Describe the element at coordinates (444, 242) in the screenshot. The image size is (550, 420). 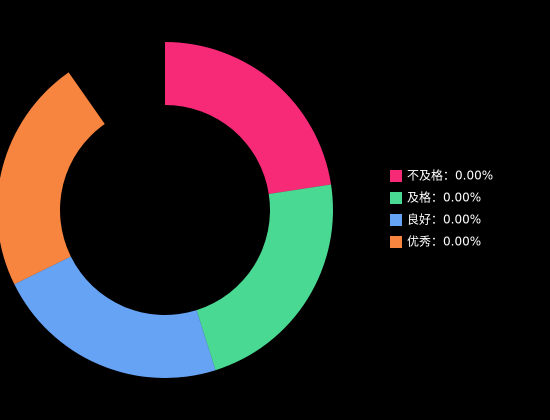
I see `legend-label: 优秀：0.00%` at that location.